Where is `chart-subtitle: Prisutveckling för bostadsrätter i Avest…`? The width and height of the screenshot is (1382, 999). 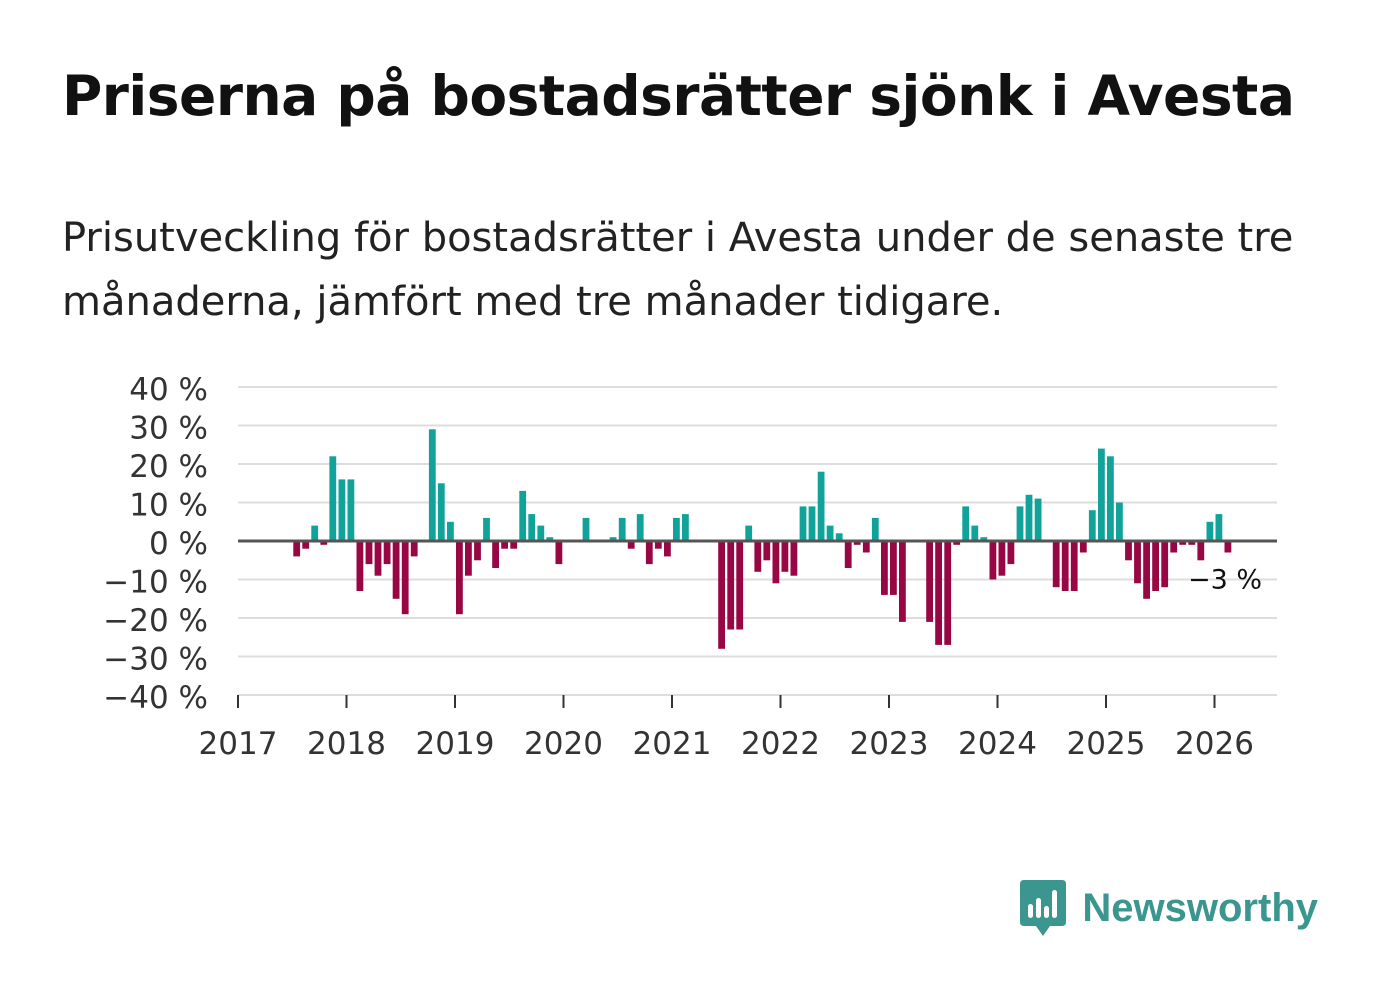 chart-subtitle: Prisutveckling för bostadsrätter i Avest… is located at coordinates (678, 270).